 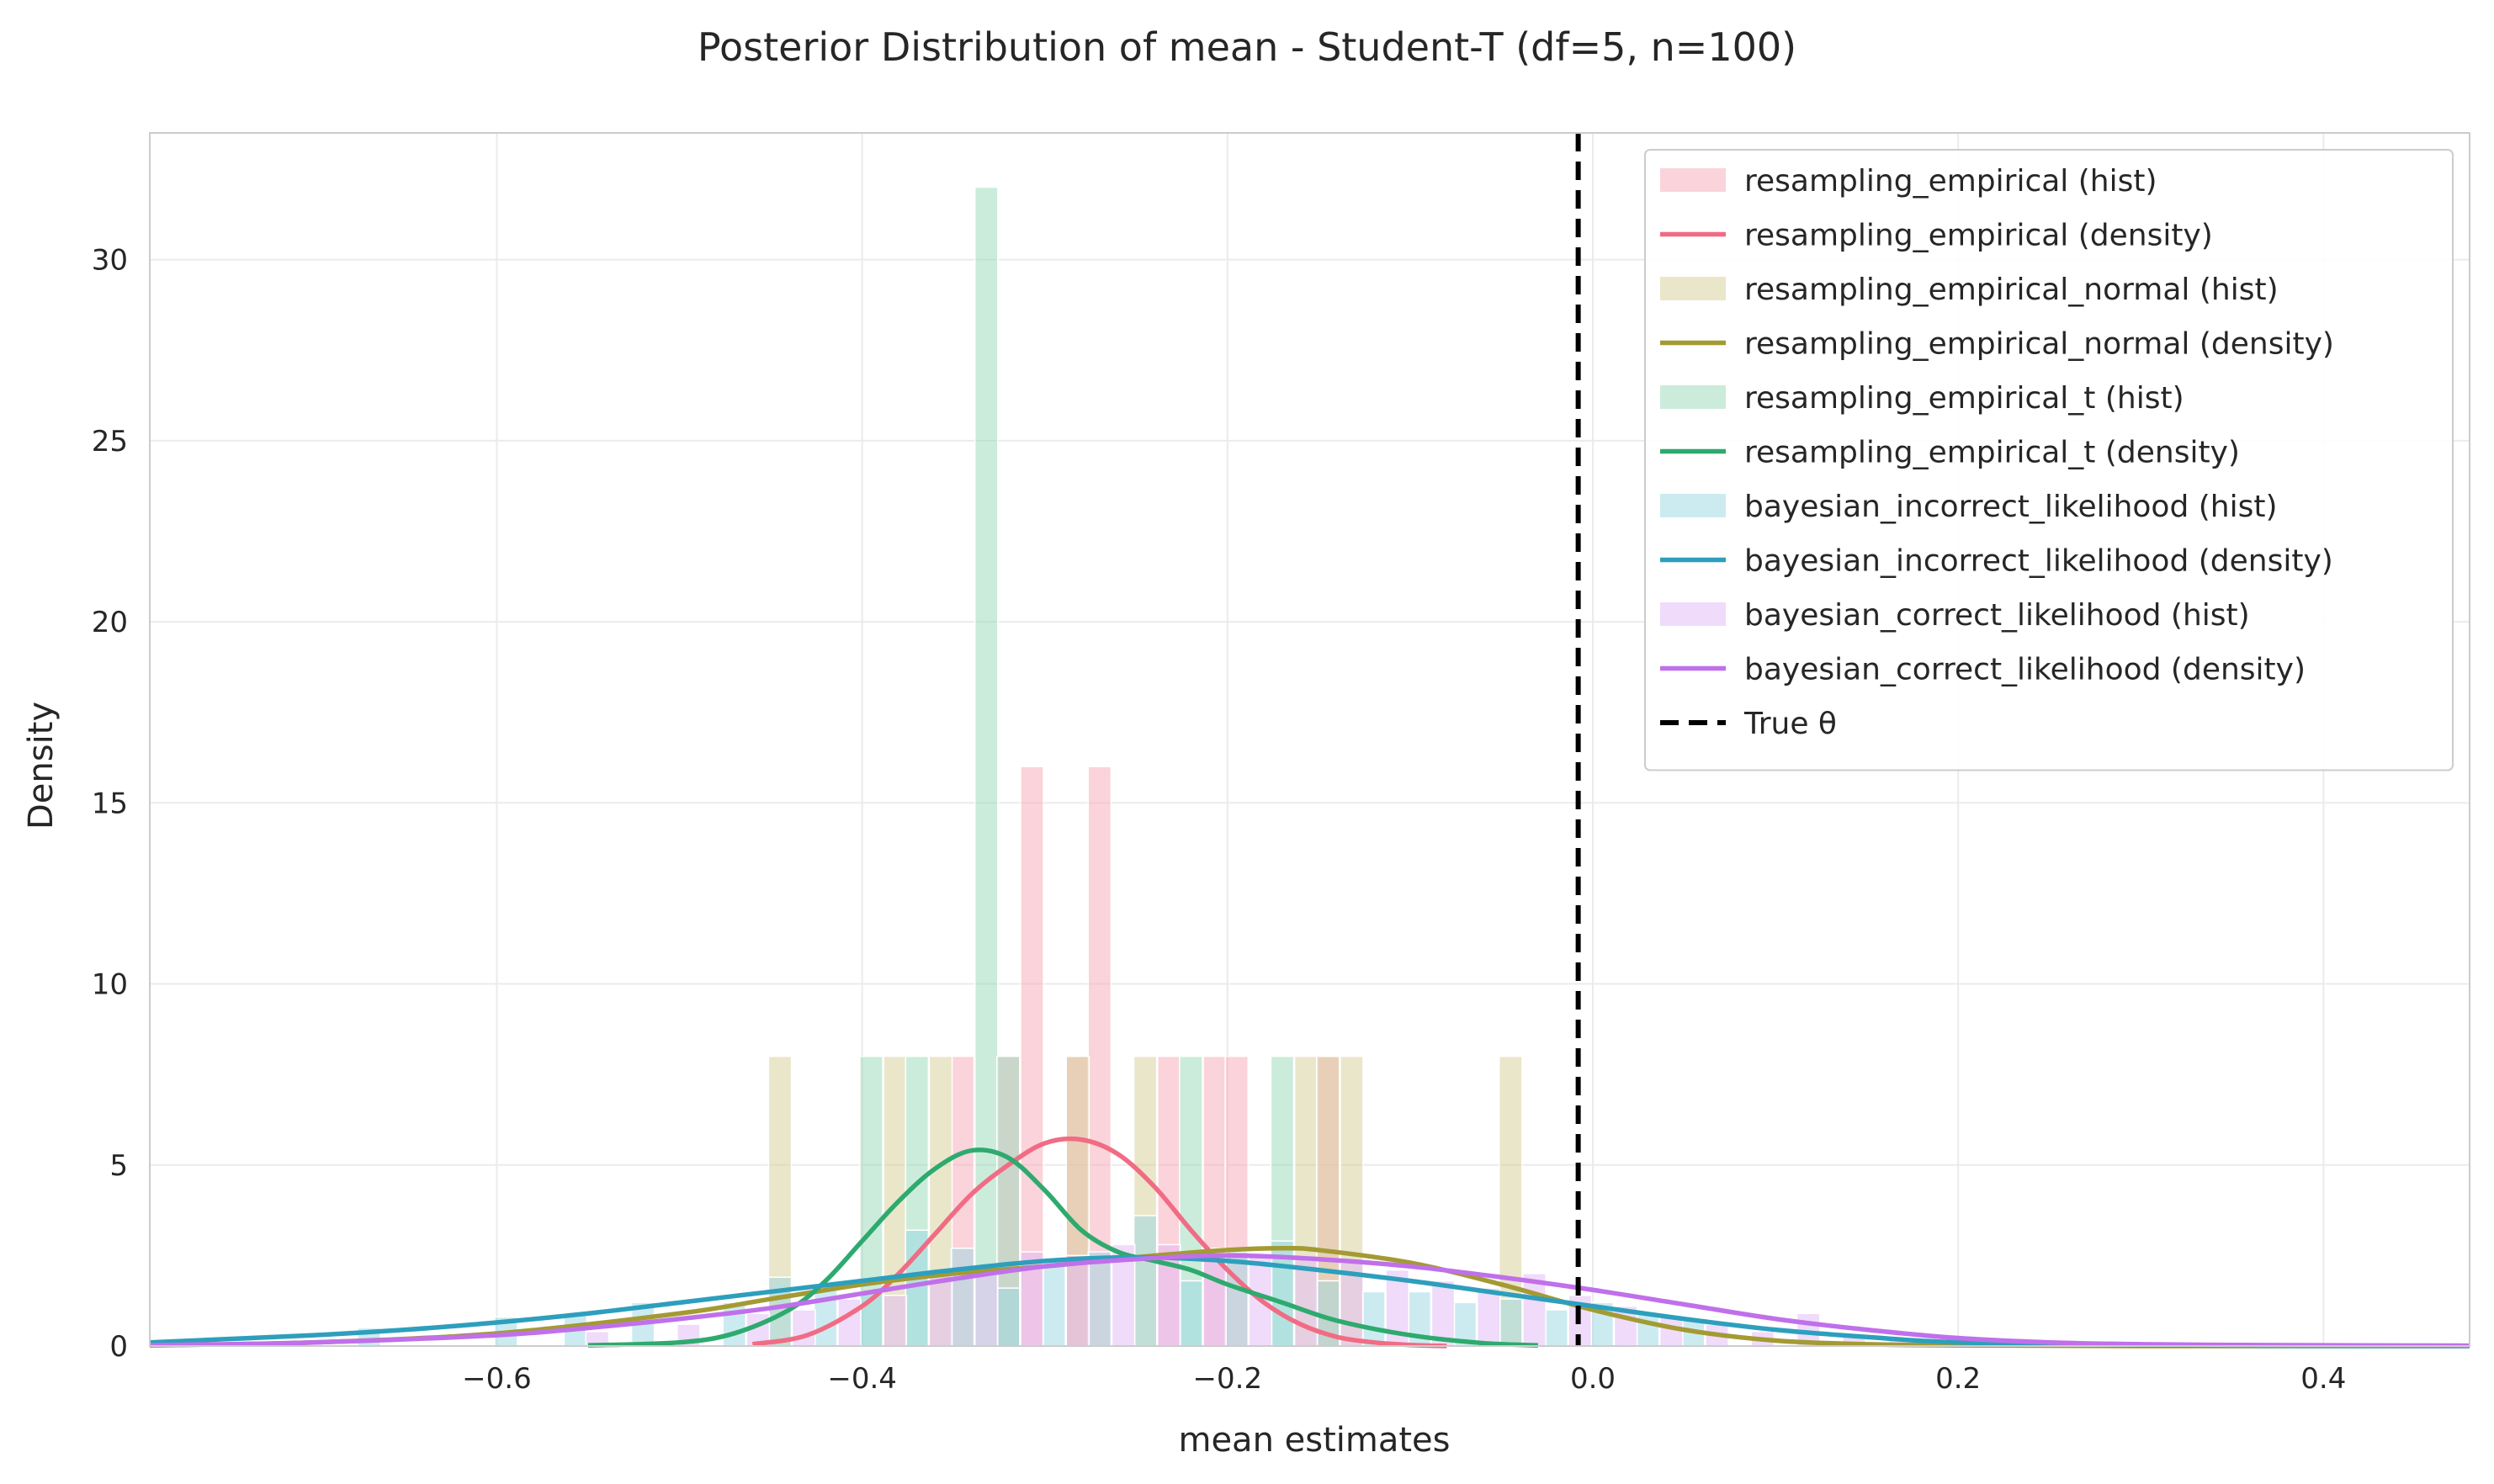 I want to click on legend-label: True θ, so click(x=1790, y=724).